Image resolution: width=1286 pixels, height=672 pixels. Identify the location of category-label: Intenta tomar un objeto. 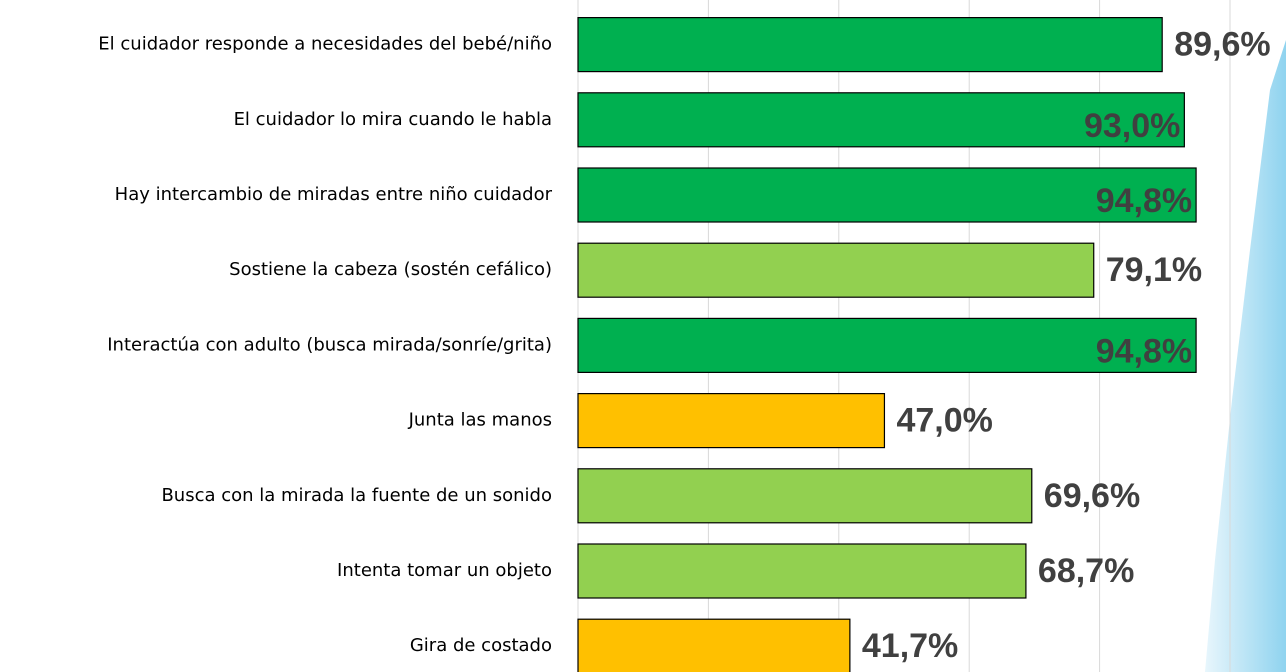
(444, 570).